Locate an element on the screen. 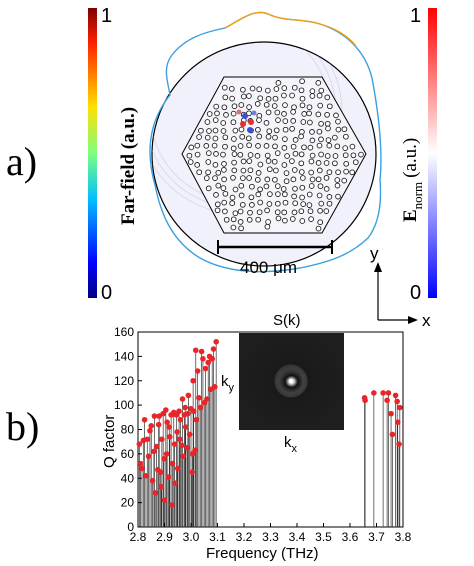  y-axis-label: Q factor is located at coordinates (109, 441).